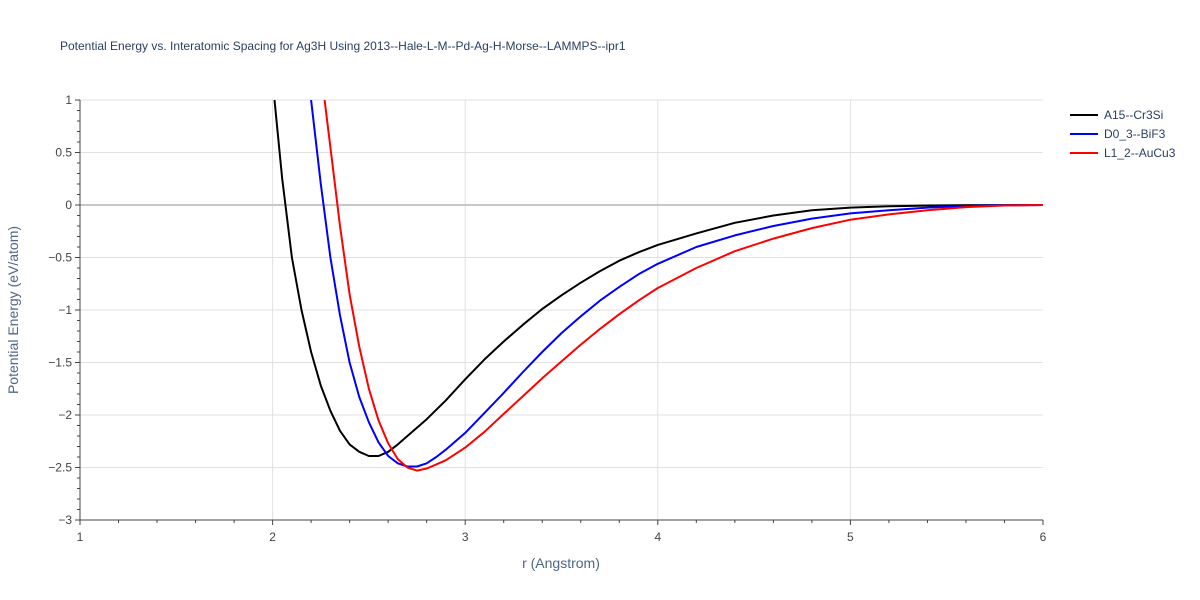  What do you see at coordinates (1133, 115) in the screenshot?
I see `legend-label: A15--Cr3Si` at bounding box center [1133, 115].